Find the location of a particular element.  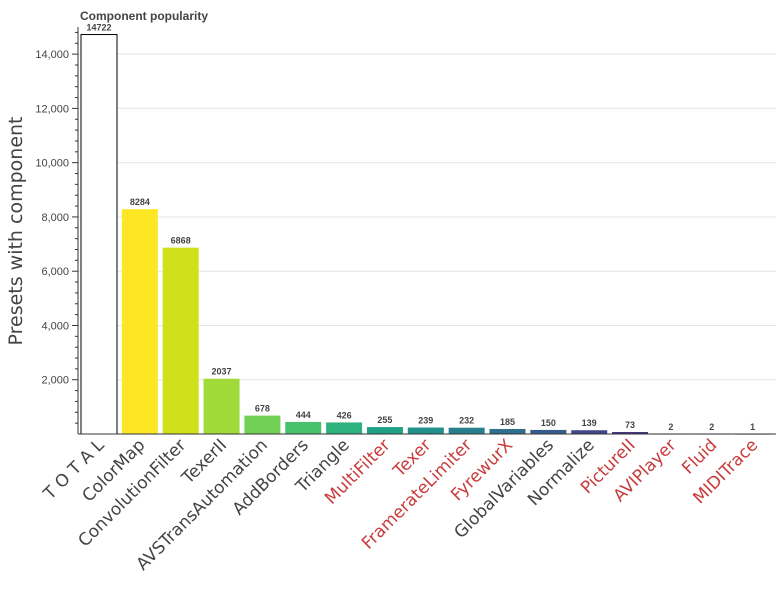

data-label: 6868 is located at coordinates (181, 241).